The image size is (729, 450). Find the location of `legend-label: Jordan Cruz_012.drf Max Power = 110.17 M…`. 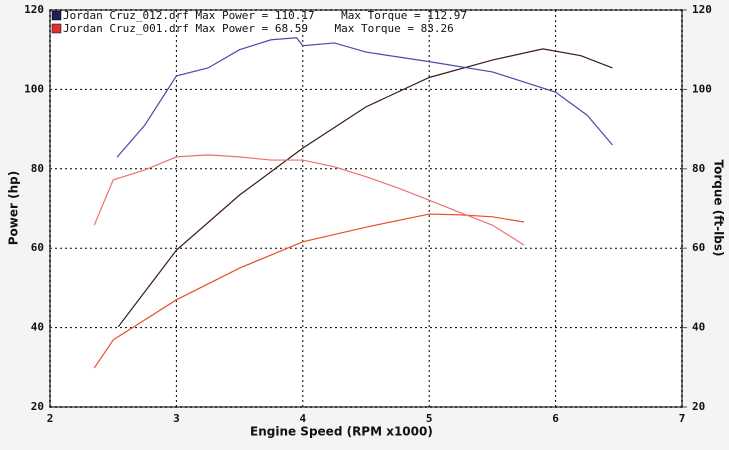

legend-label: Jordan Cruz_012.drf Max Power = 110.17 M… is located at coordinates (265, 15).